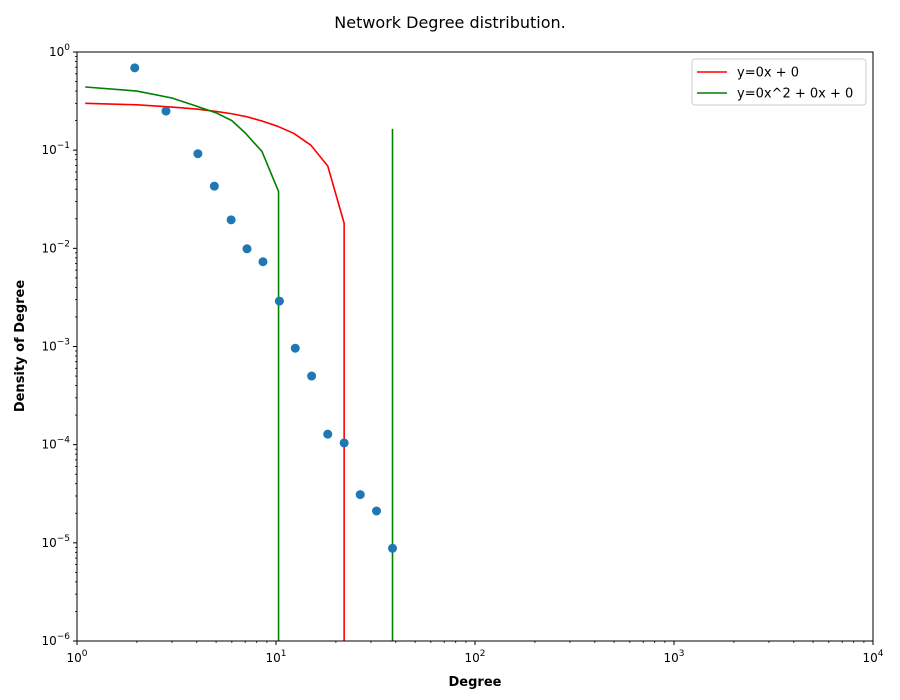  I want to click on y-axis-label: Density of Degree, so click(20, 346).